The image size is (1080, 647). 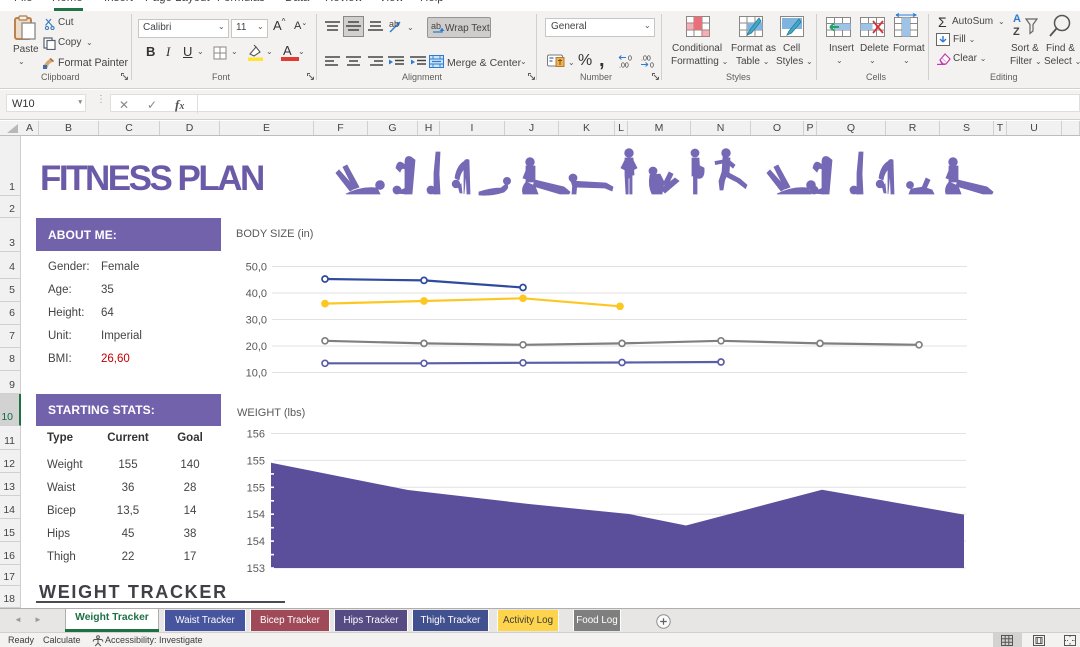 I want to click on svg-text: WEIGHT (lbs), so click(x=271, y=413).